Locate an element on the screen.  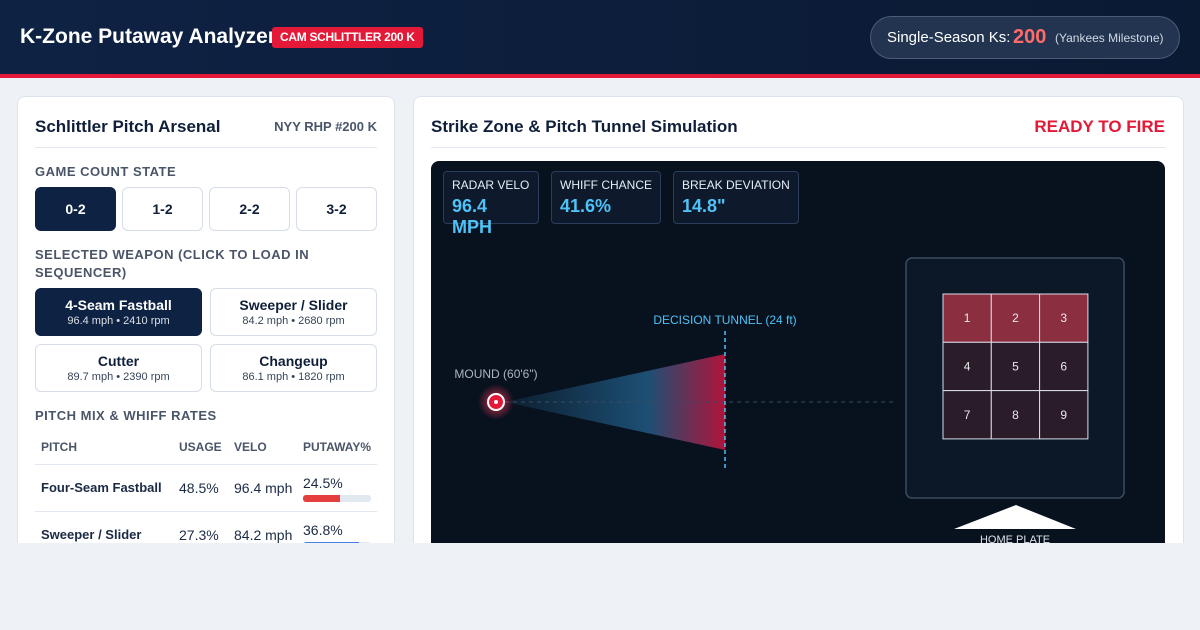
zone-grid: 1 2 3 4 5 6 7 8 9 is located at coordinates (1015, 366).